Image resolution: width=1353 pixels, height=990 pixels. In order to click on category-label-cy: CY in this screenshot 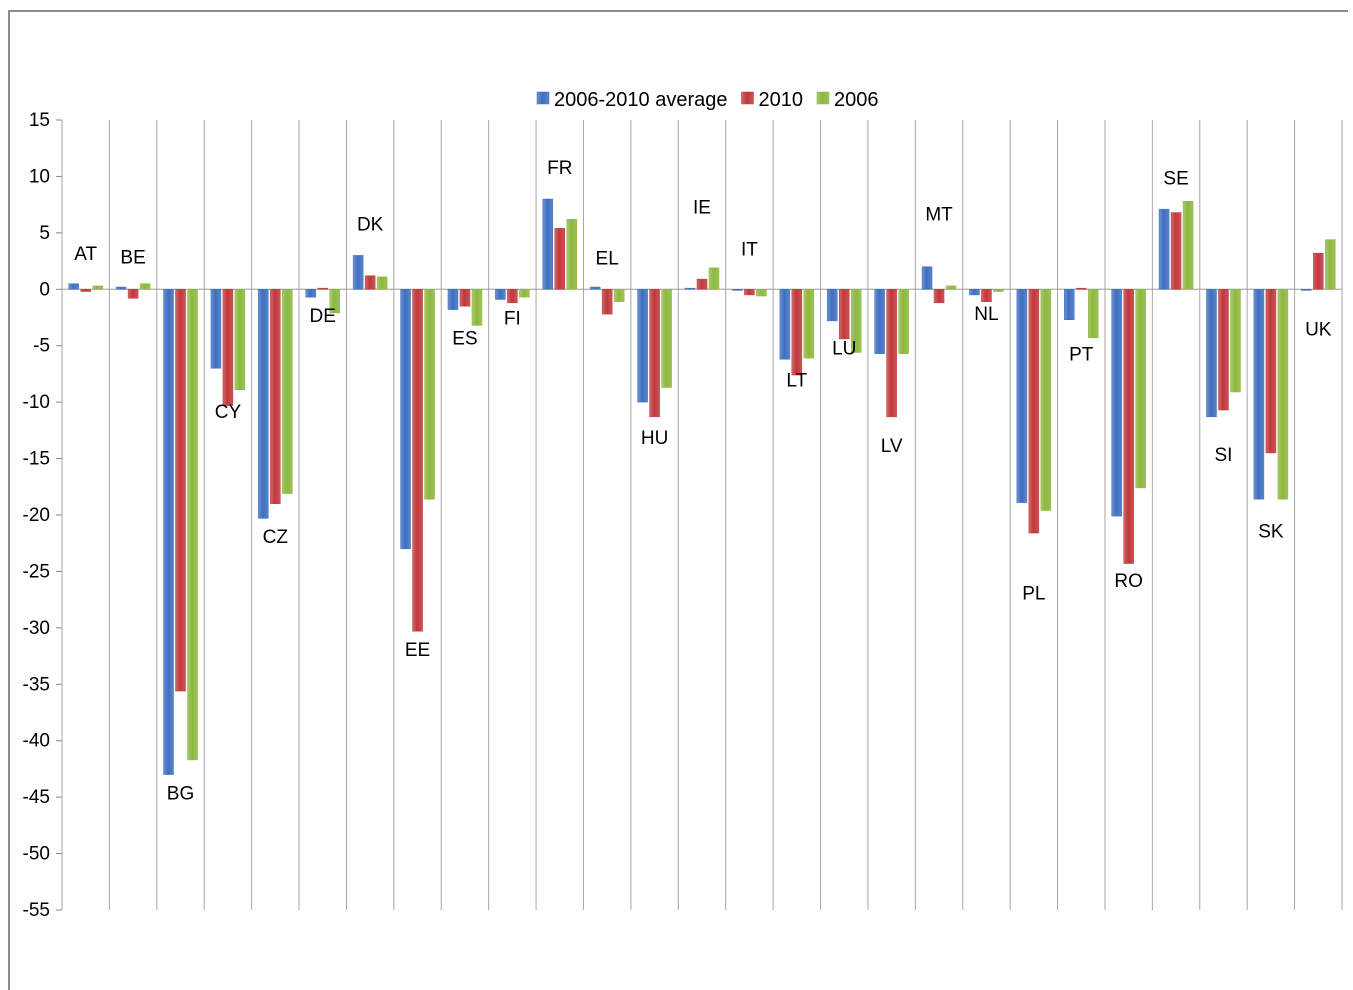, I will do `click(228, 412)`.